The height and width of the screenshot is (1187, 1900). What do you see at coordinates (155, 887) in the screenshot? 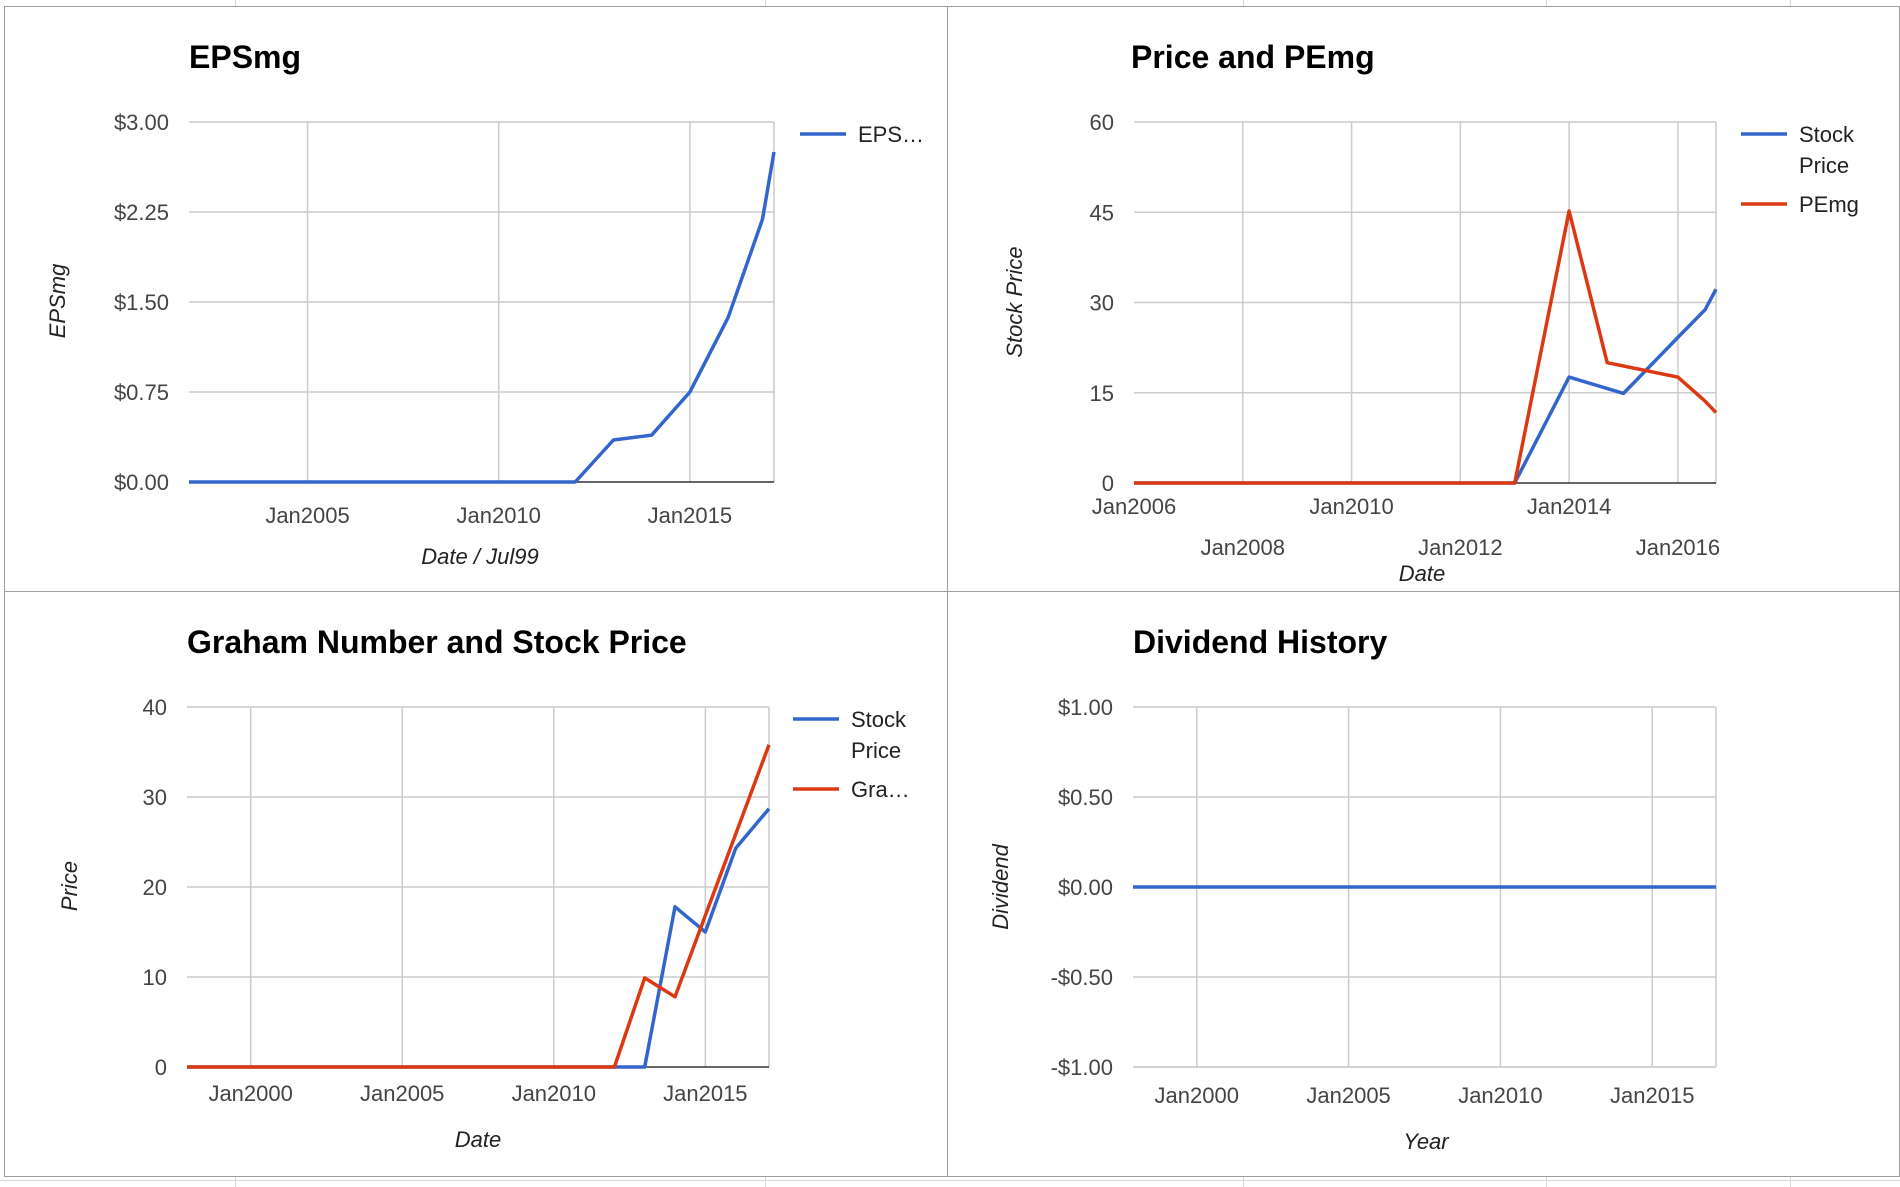
I see `y-tick-label: 20` at bounding box center [155, 887].